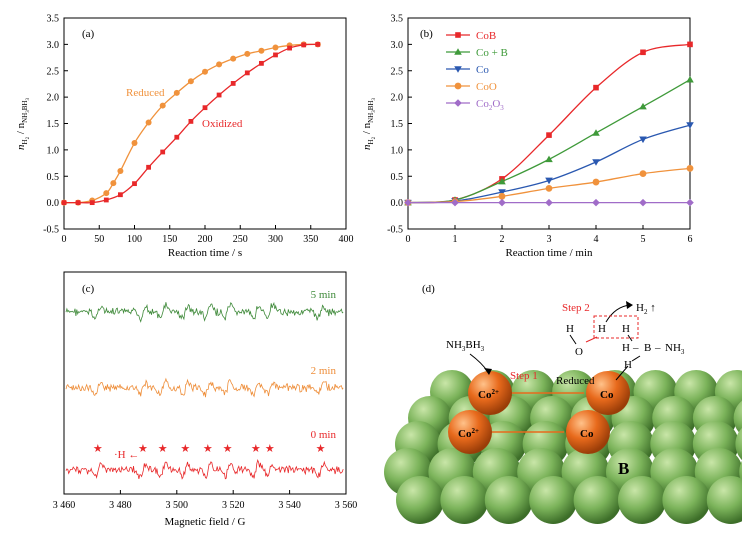 This screenshot has width=742, height=541. Describe the element at coordinates (623, 468) in the screenshot. I see `boron-label: B` at that location.